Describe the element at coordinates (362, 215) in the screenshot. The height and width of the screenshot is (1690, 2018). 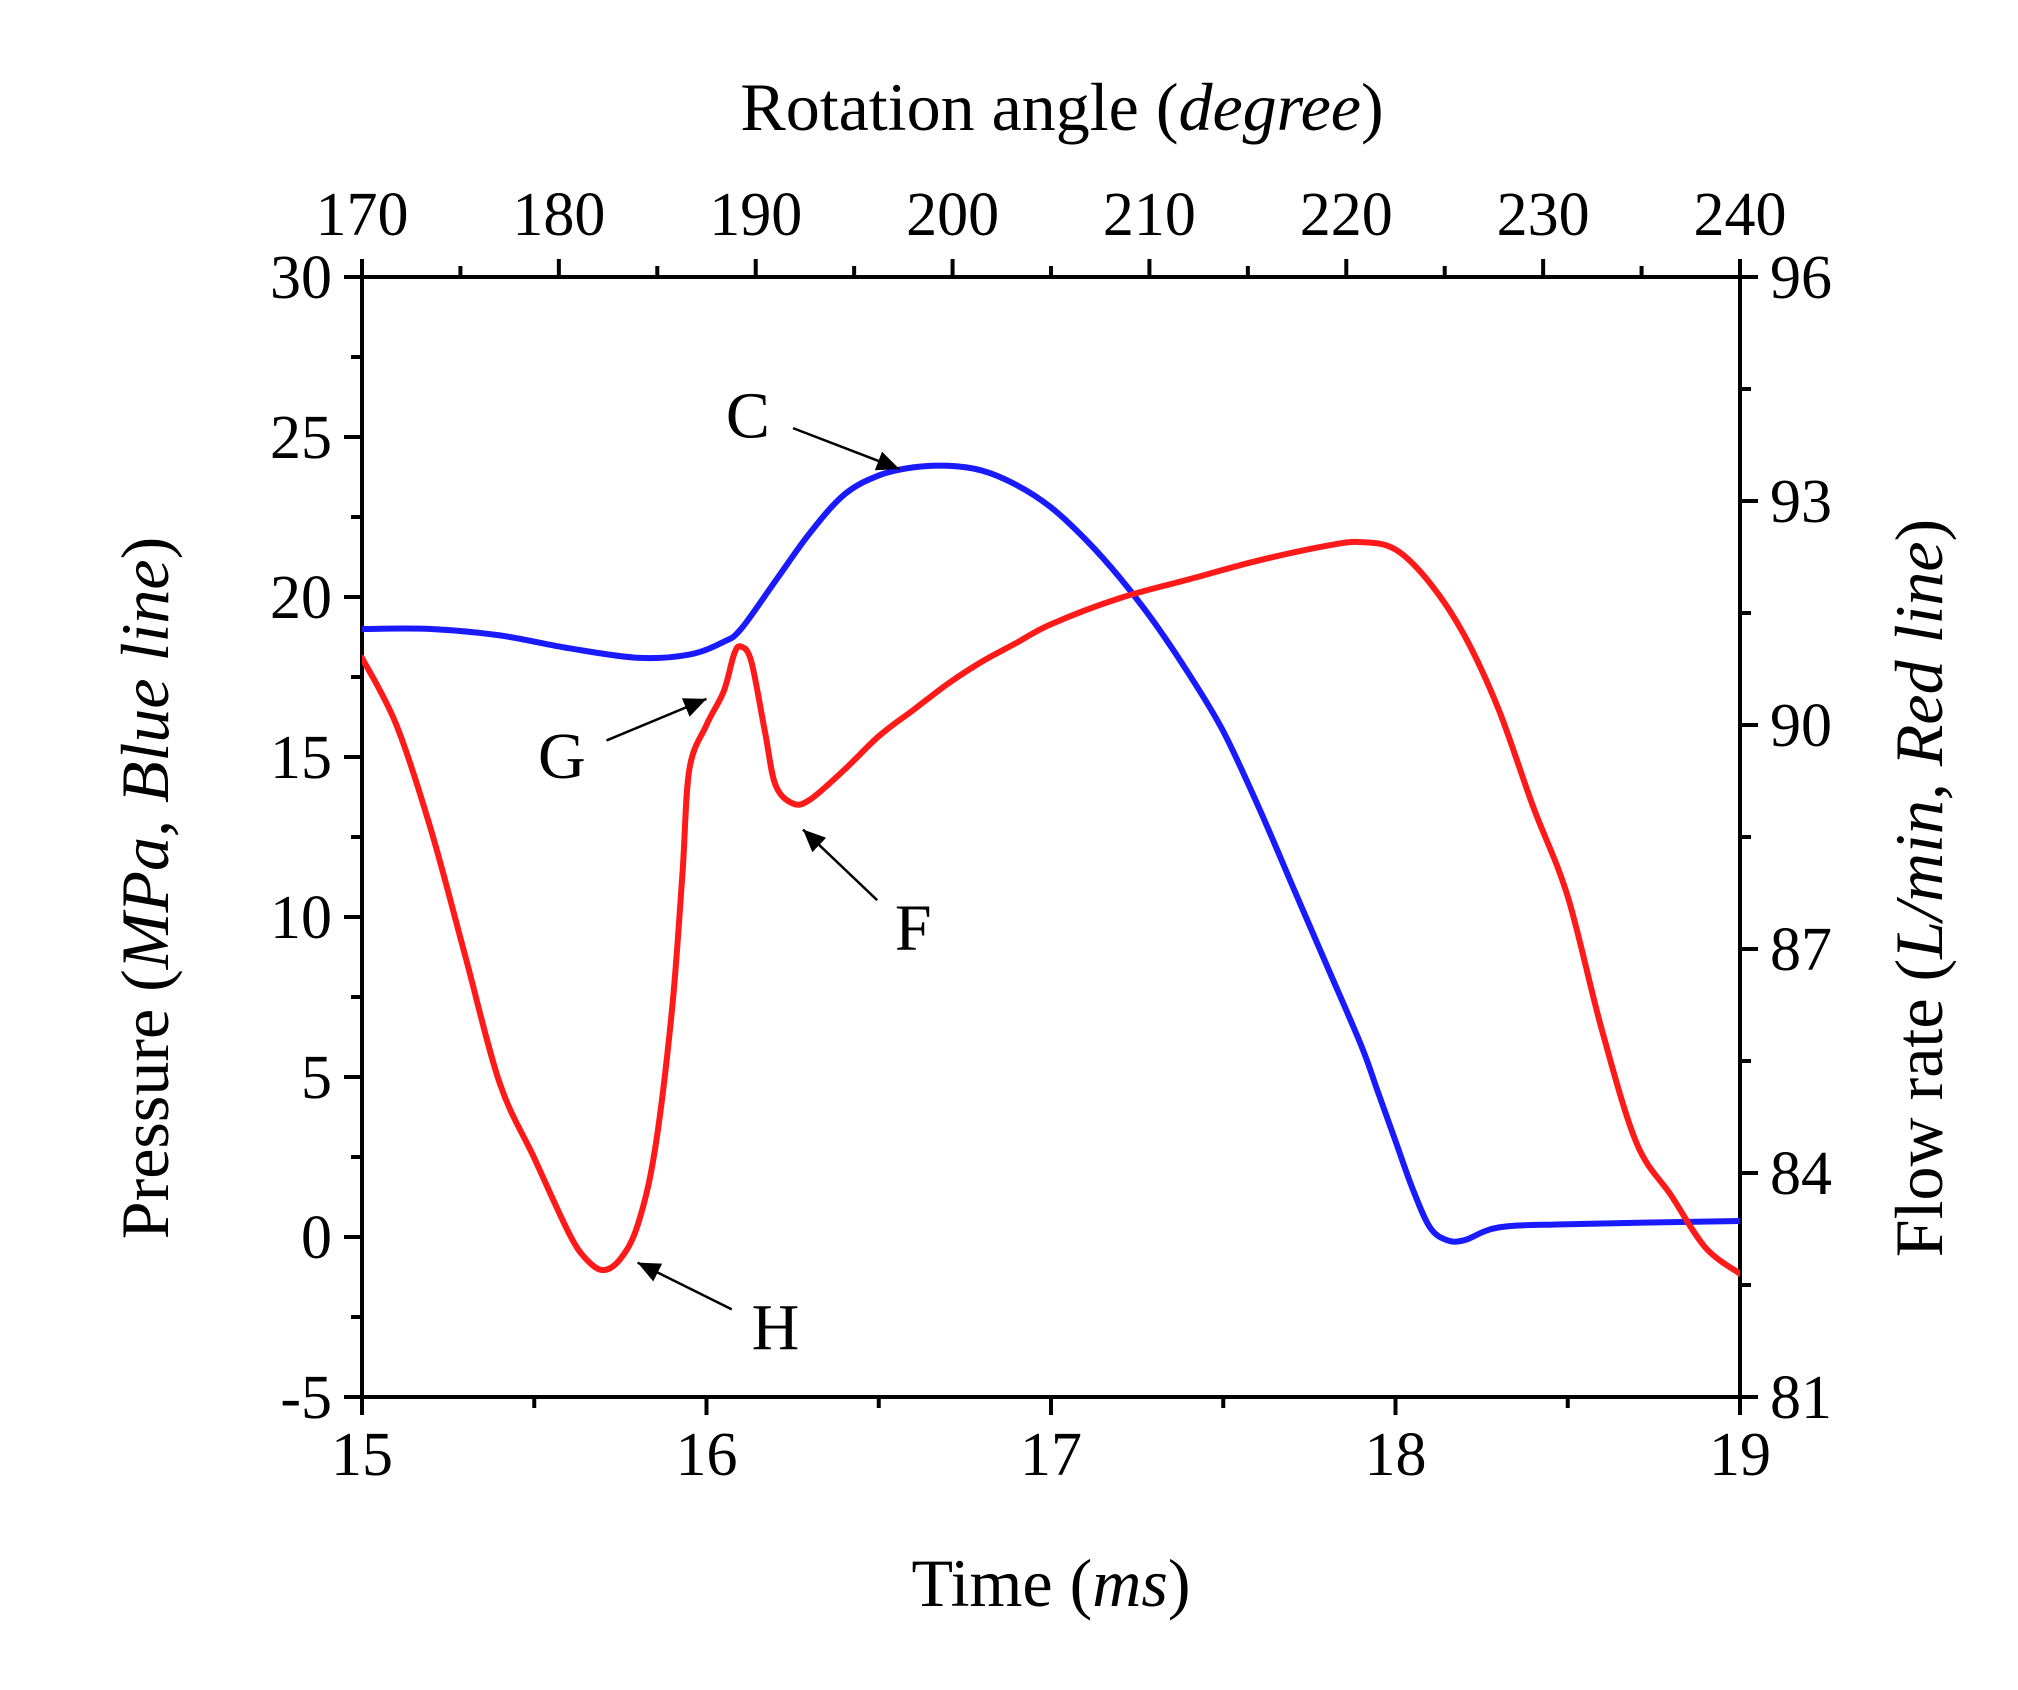
I see `top-tick-label: 170` at that location.